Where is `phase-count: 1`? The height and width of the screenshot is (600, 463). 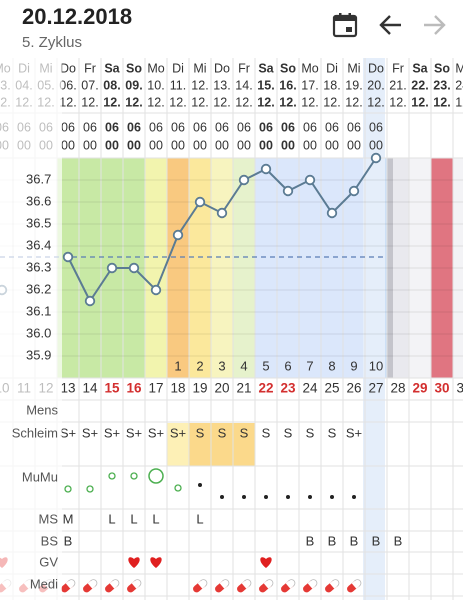 phase-count: 1 is located at coordinates (177, 365).